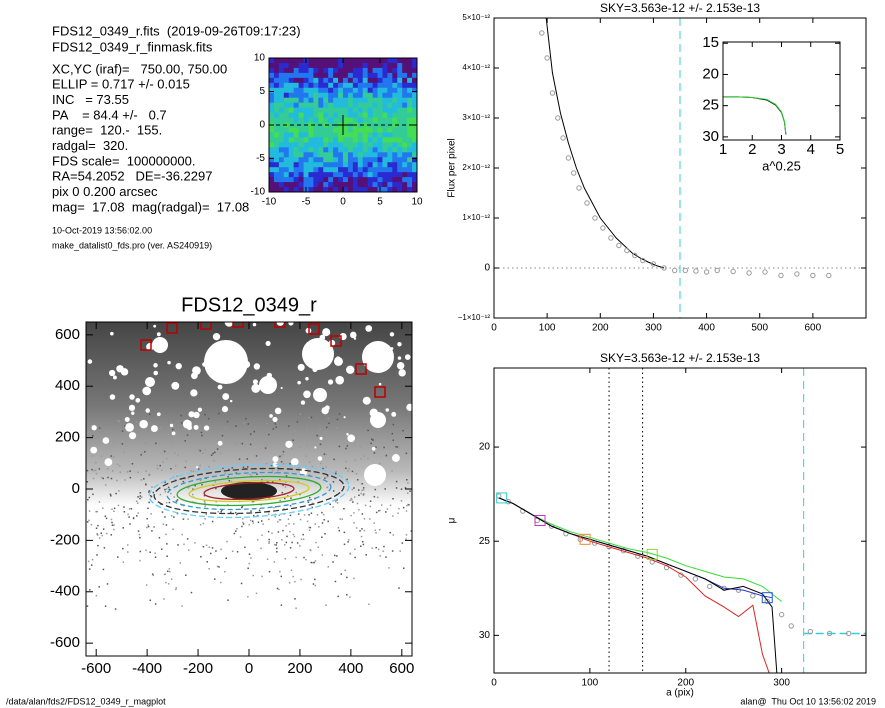  Describe the element at coordinates (86, 701) in the screenshot. I see `footer-left: /data/alan/fds2/FDS12_0349_r_magplot` at that location.